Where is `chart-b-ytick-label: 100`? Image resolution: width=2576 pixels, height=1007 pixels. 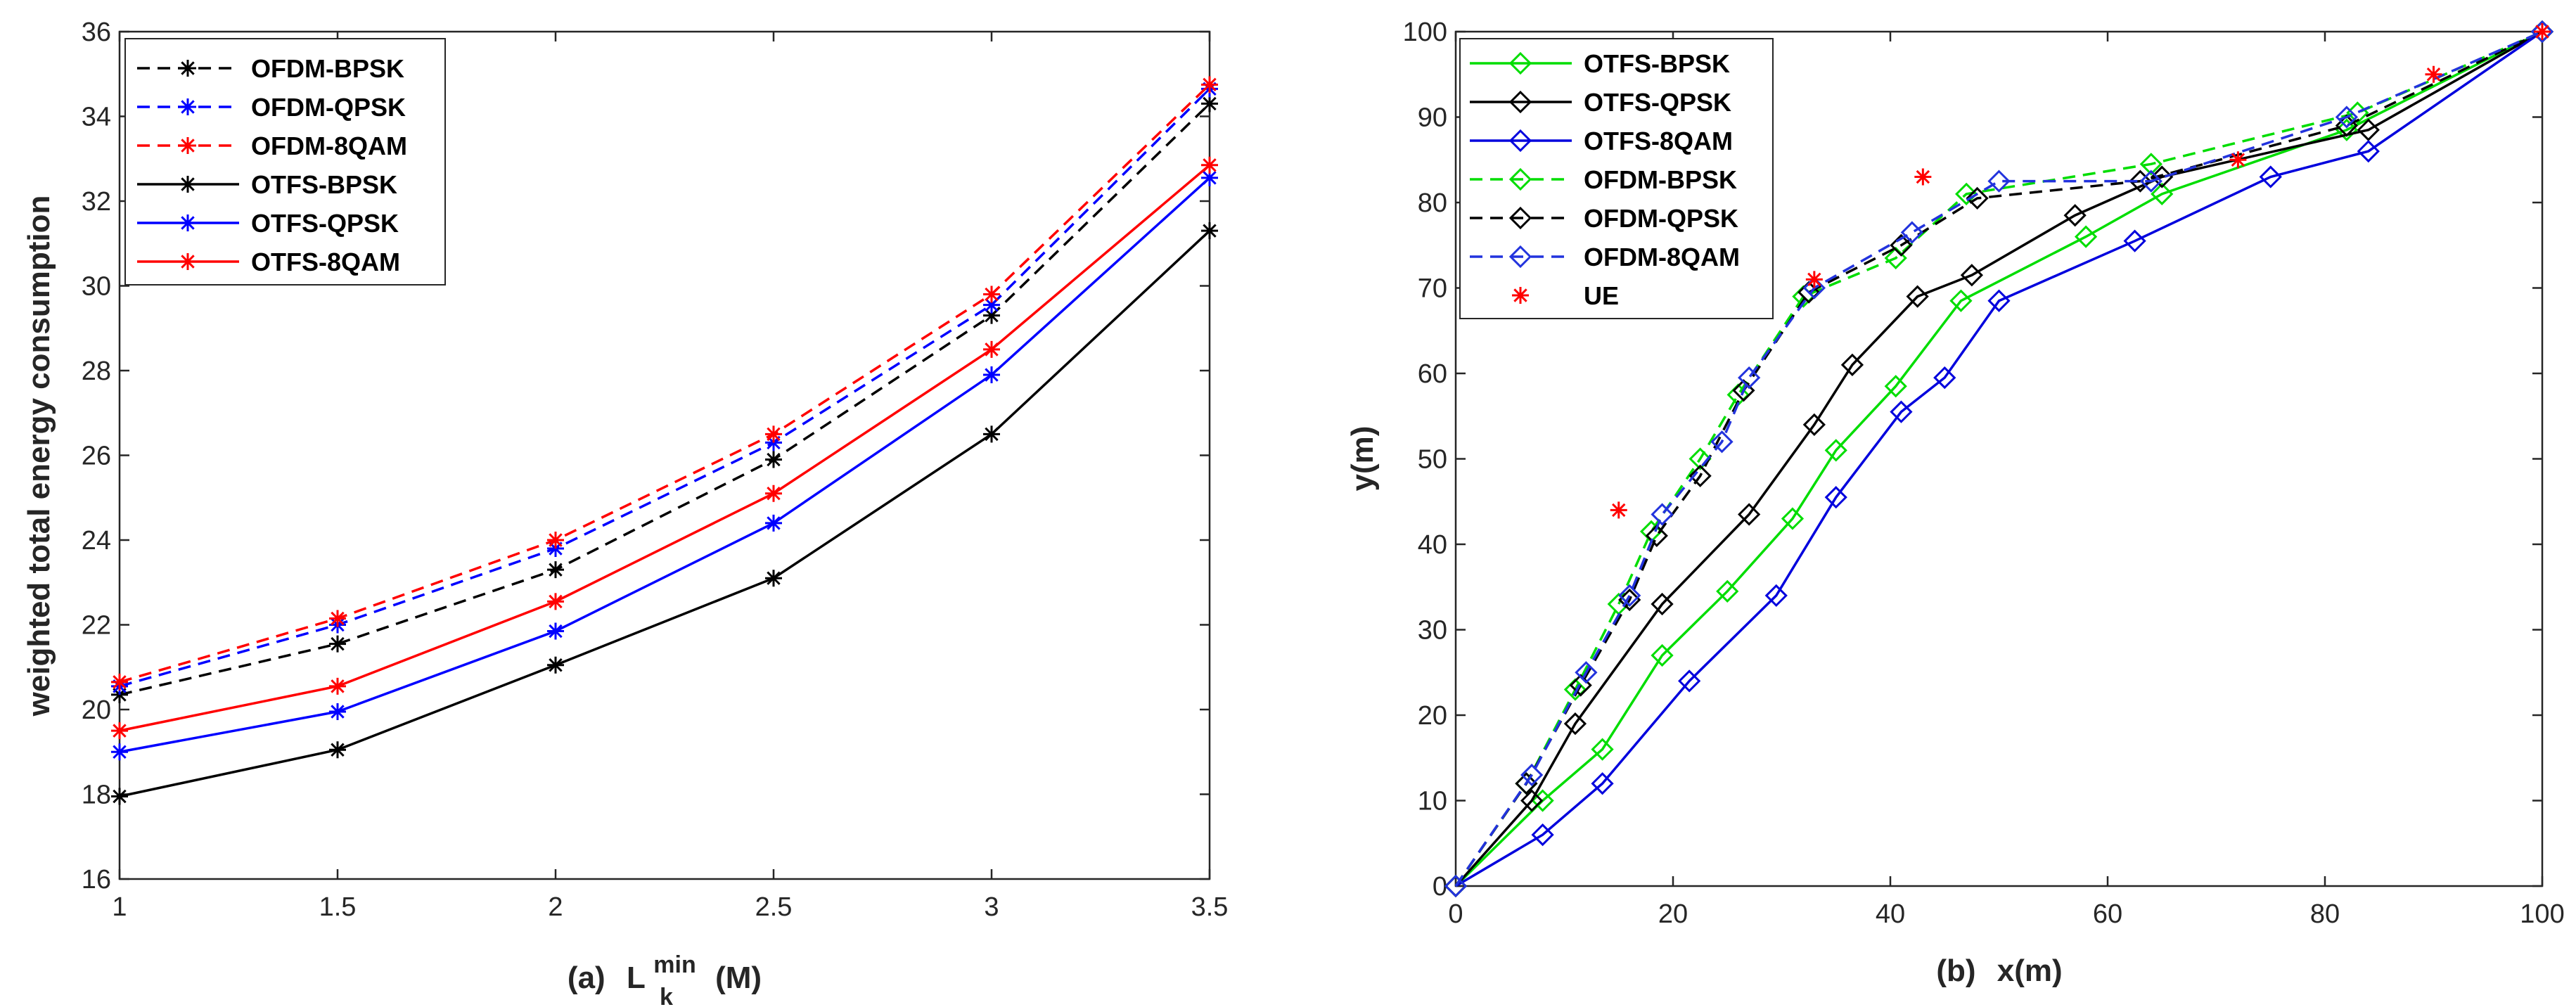
chart-b-ytick-label: 100 is located at coordinates (1425, 32).